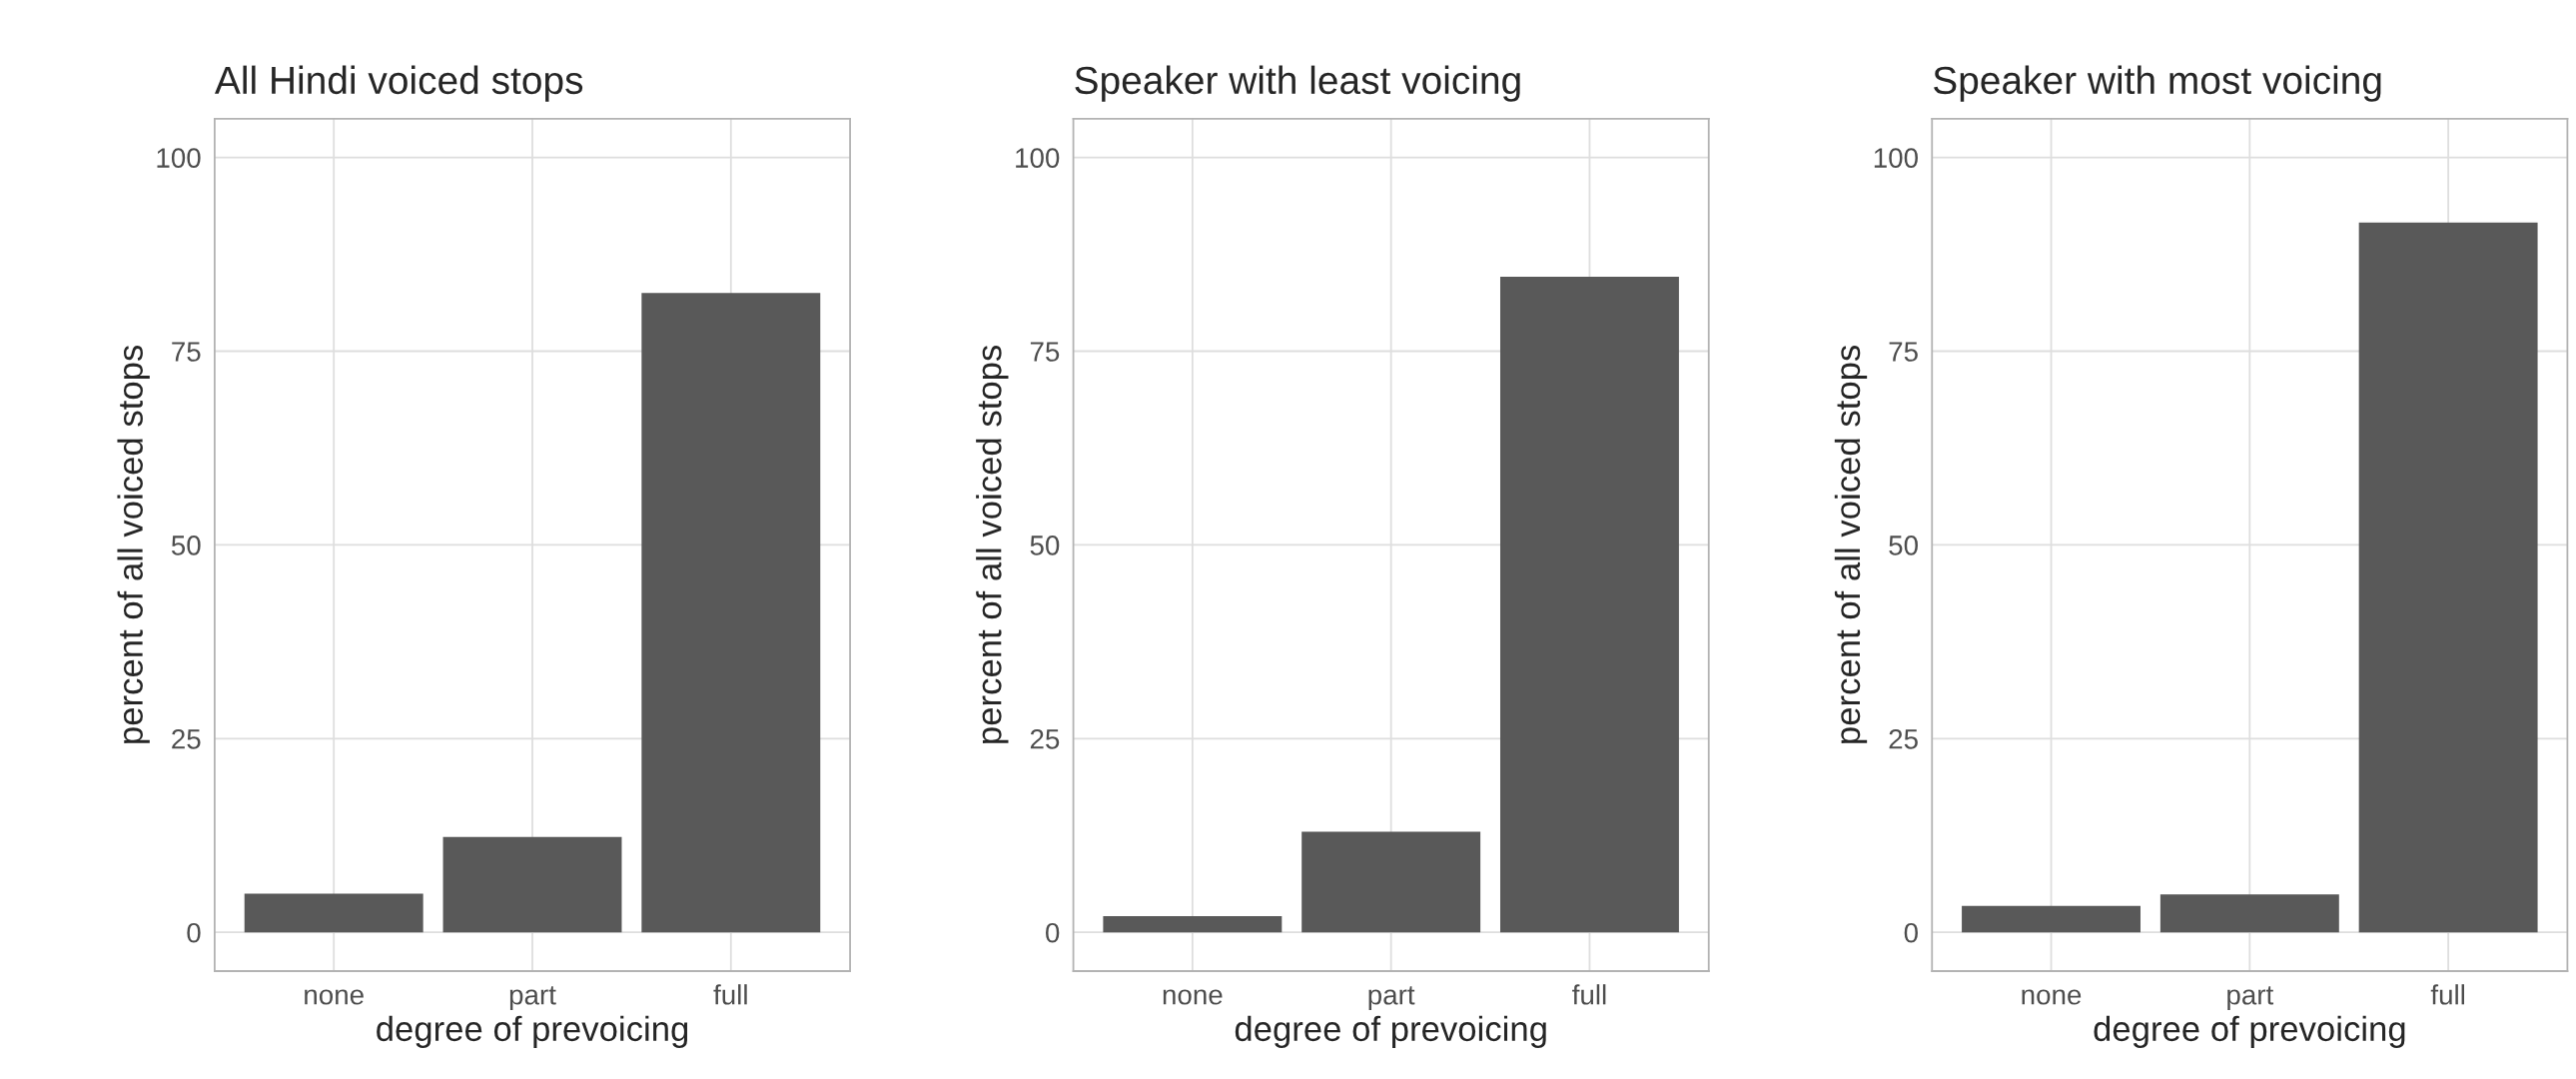 The width and height of the screenshot is (2576, 1079). Describe the element at coordinates (399, 83) in the screenshot. I see `chart-title: All Hindi voiced stops` at that location.